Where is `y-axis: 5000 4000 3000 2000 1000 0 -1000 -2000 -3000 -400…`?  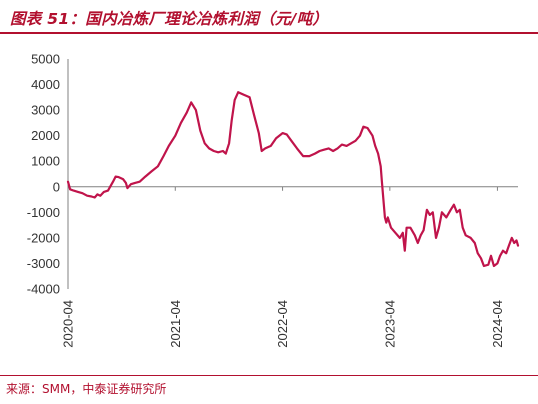
y-axis: 5000 4000 3000 2000 1000 0 -1000 -2000 -3000 -400… is located at coordinates (48, 174).